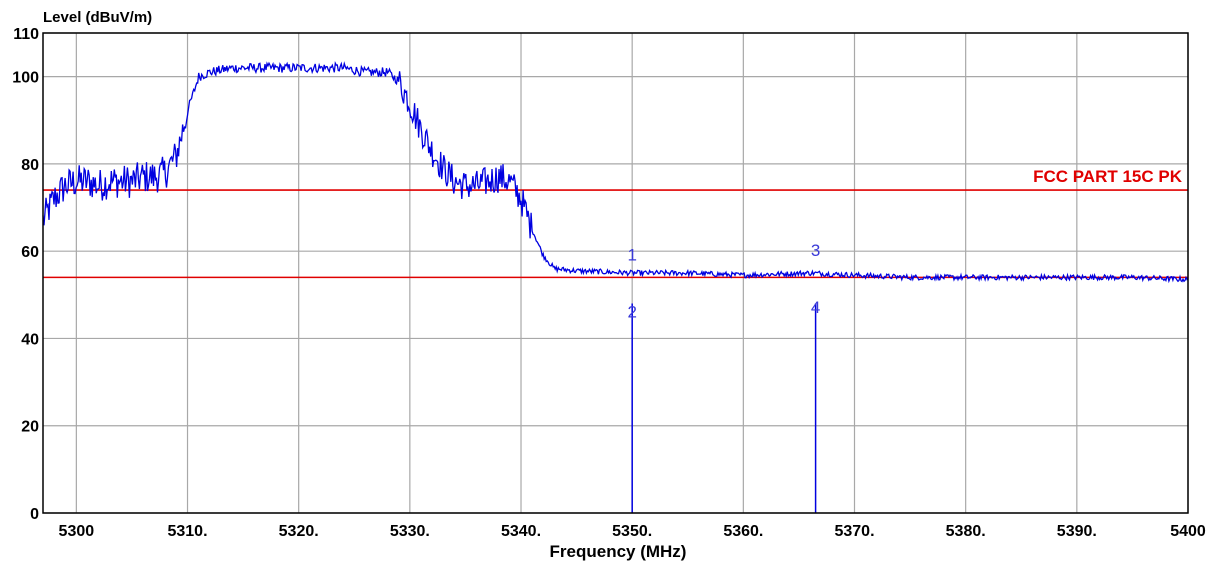 The width and height of the screenshot is (1212, 566). What do you see at coordinates (1188, 531) in the screenshot?
I see `x-tick-label: 5400` at bounding box center [1188, 531].